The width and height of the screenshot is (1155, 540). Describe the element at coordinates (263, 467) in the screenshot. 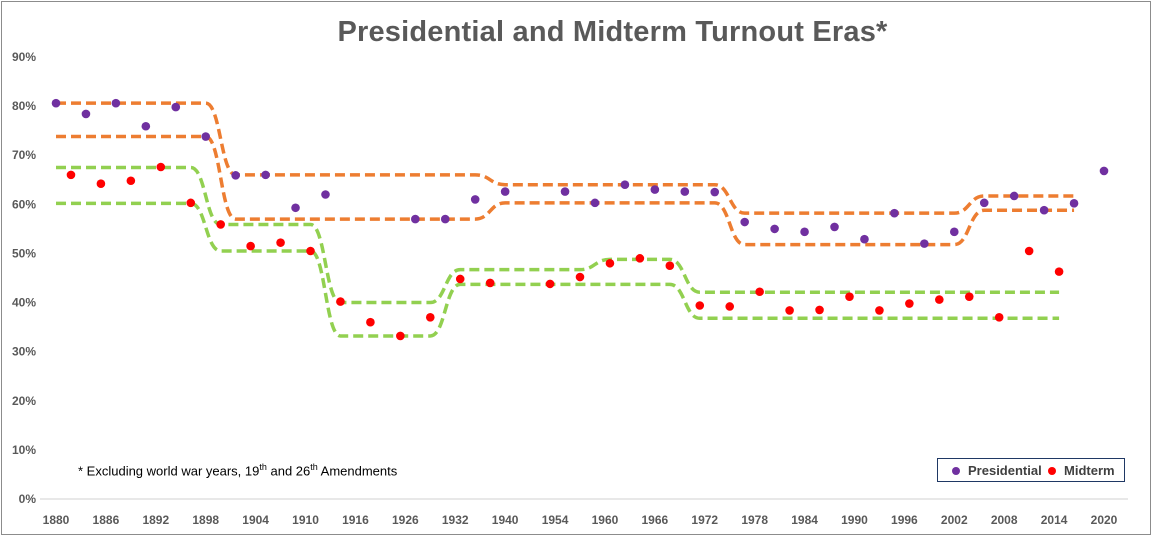

I see `annotation-sup-1: th` at that location.